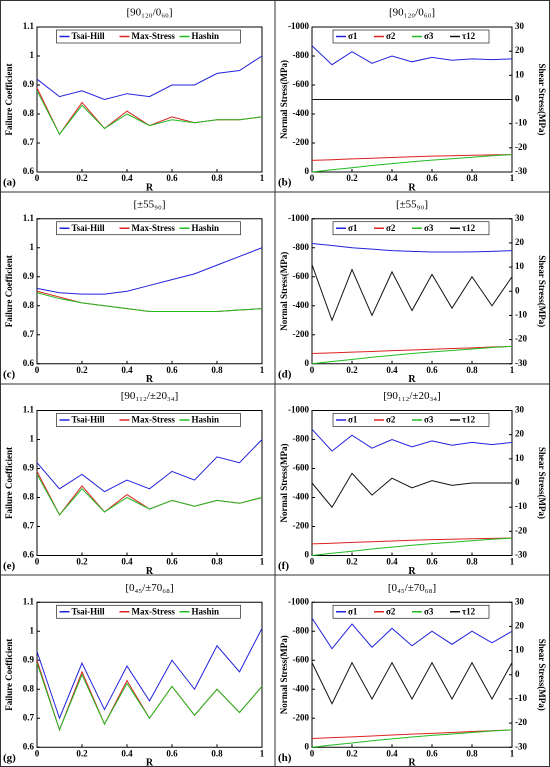 The height and width of the screenshot is (767, 550). What do you see at coordinates (206, 420) in the screenshot?
I see `legend-label: Hashin` at bounding box center [206, 420].